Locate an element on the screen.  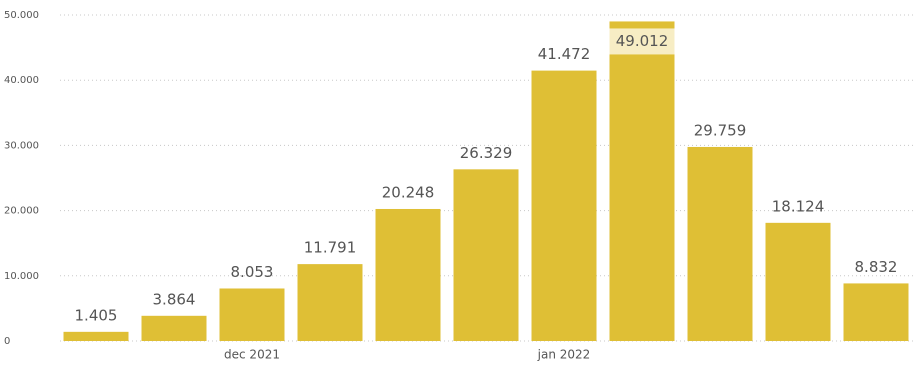
value-label: 1.405 is located at coordinates (96, 315).